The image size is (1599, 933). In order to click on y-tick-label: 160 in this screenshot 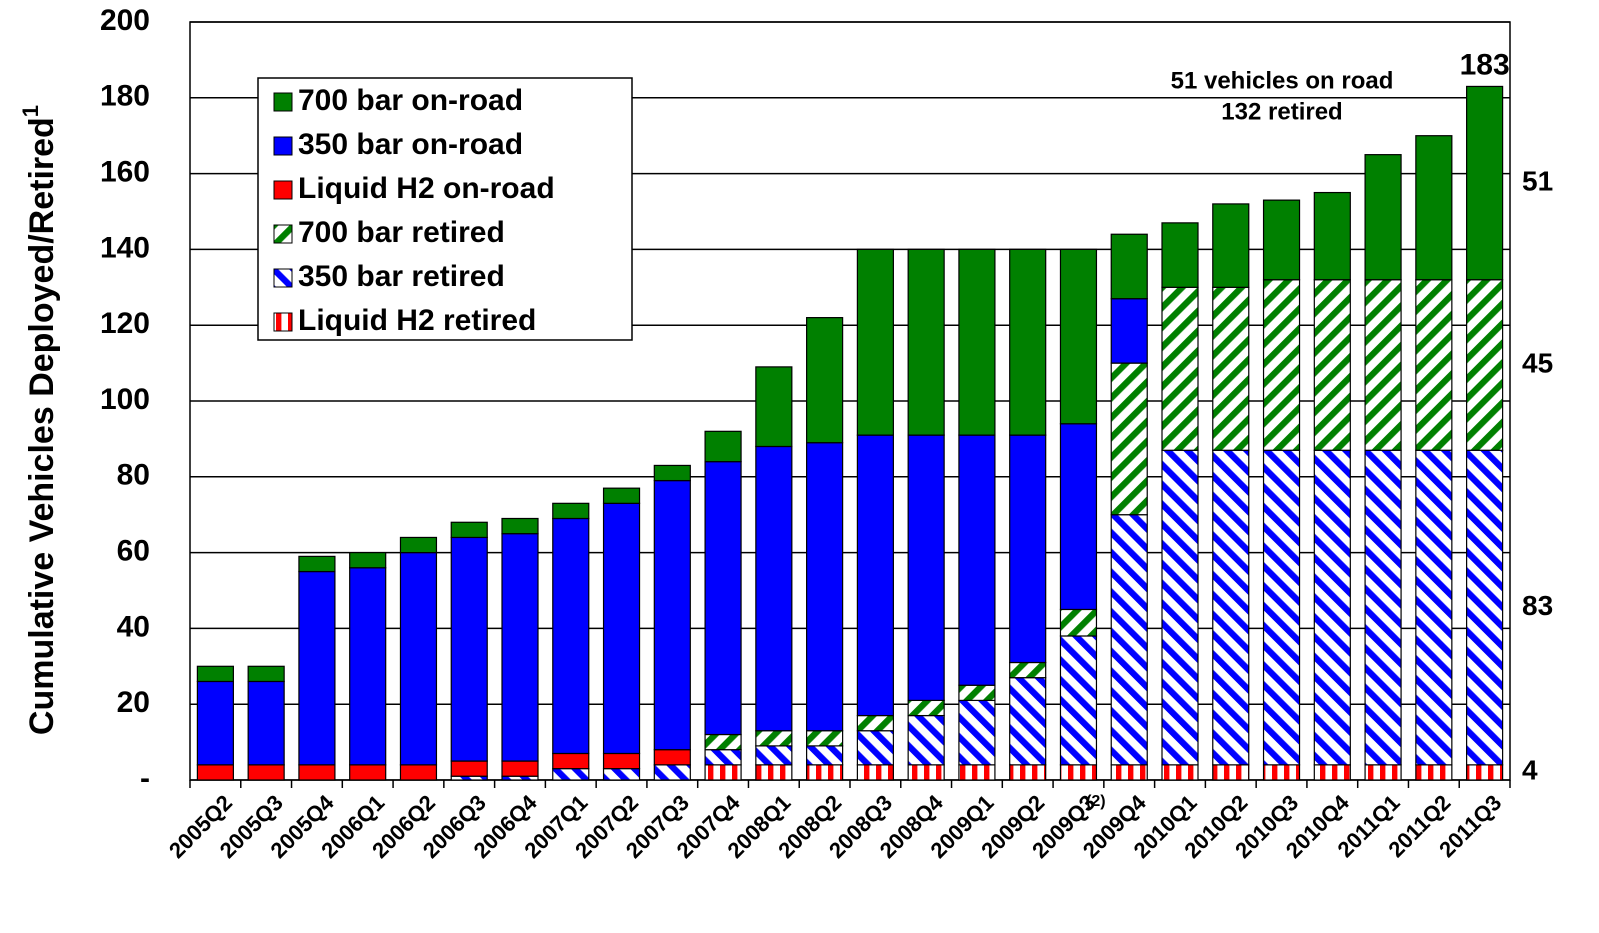, I will do `click(125, 172)`.